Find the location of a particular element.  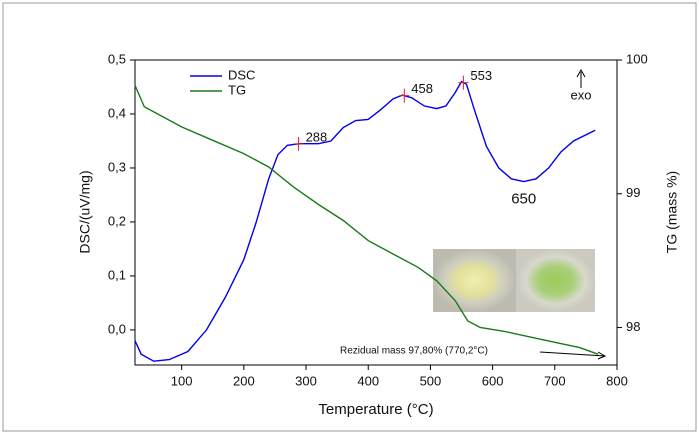

x-tick-label: 500 is located at coordinates (431, 380).